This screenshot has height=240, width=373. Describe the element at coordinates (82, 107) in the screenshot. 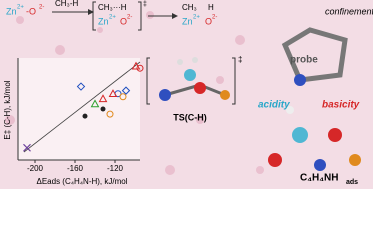

I see `trend-line` at that location.